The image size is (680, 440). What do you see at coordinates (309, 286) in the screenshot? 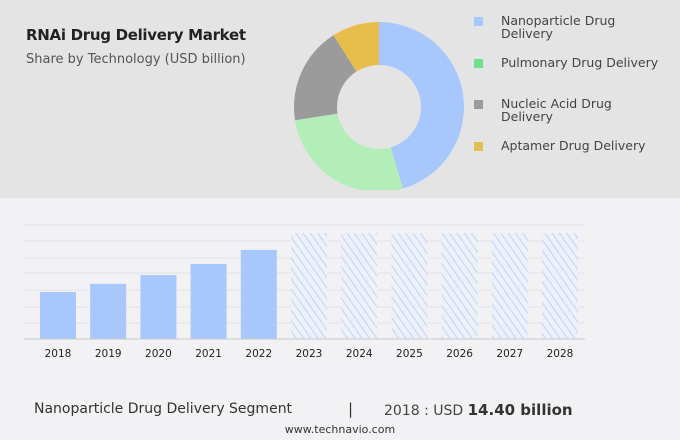
I see `bar-2023` at bounding box center [309, 286].